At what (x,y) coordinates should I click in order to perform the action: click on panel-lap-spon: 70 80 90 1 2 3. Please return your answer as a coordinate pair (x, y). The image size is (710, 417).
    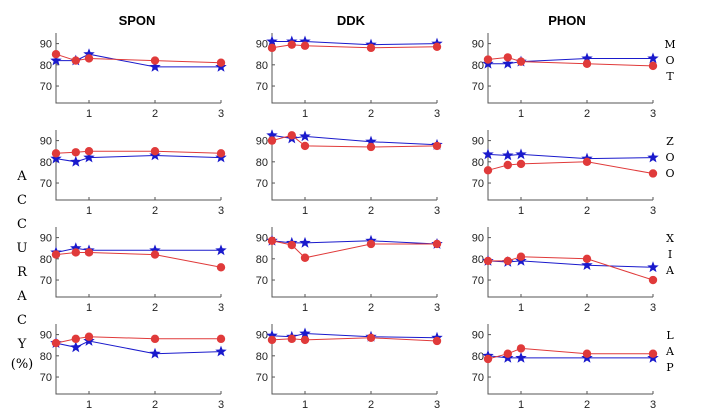
    Looking at the image, I should click on (133, 367).